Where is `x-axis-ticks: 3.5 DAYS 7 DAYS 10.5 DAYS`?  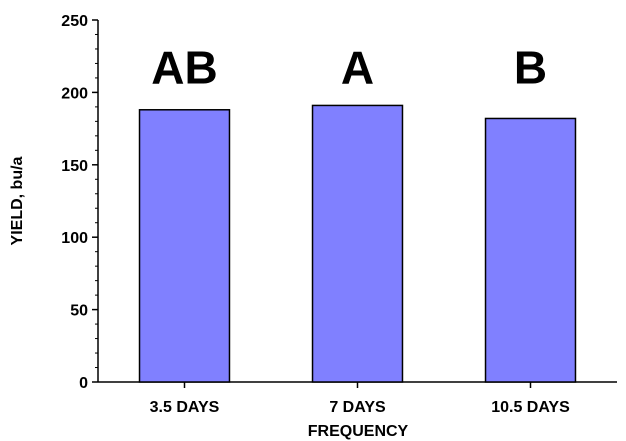 x-axis-ticks: 3.5 DAYS 7 DAYS 10.5 DAYS is located at coordinates (360, 399).